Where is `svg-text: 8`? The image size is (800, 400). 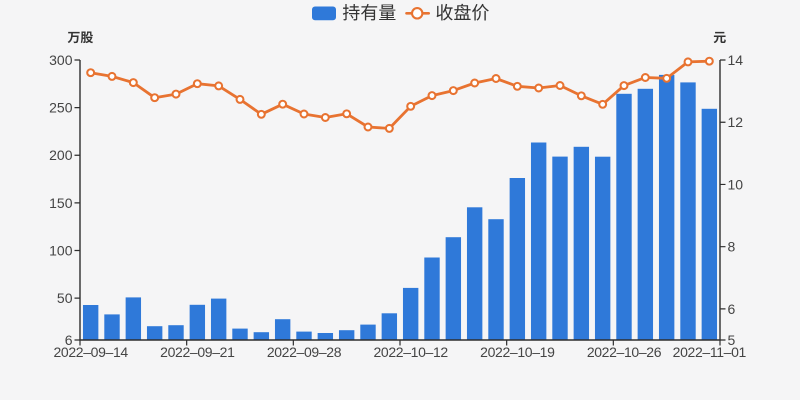 svg-text: 8 is located at coordinates (732, 247).